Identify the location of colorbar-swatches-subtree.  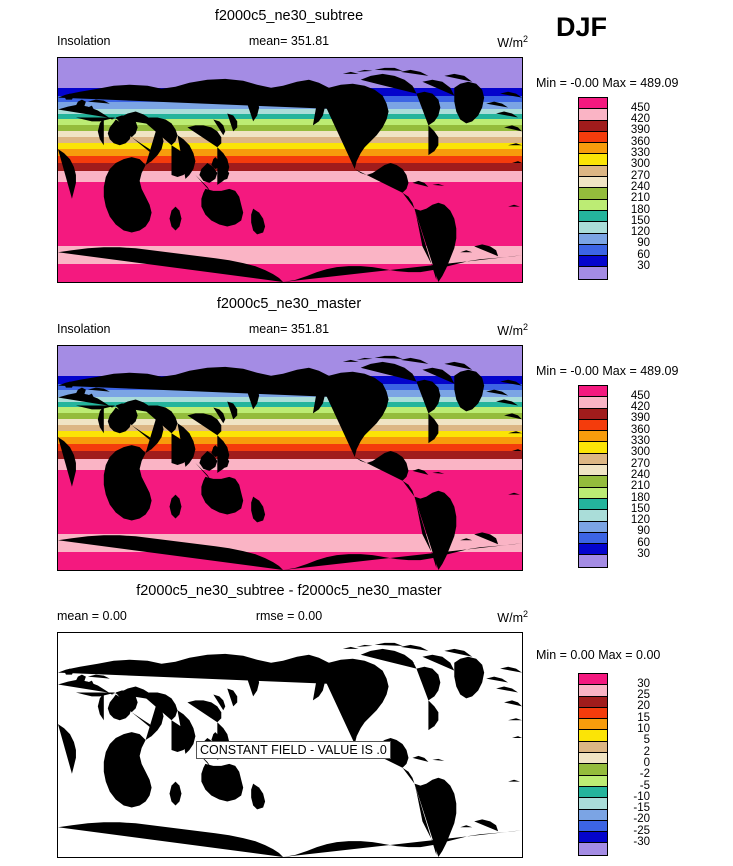
(593, 188).